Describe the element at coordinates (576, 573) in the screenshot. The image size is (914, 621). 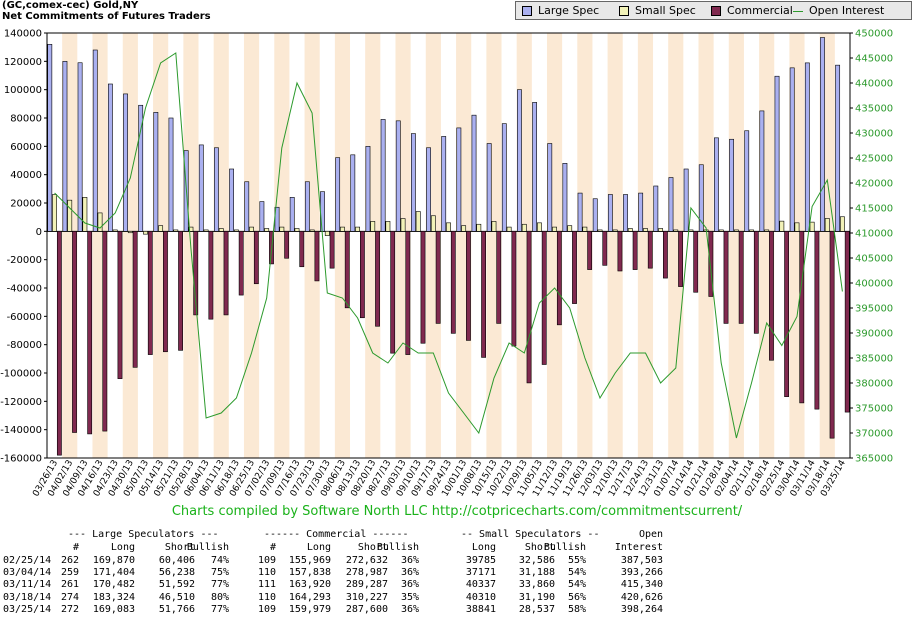
I see `table-cell: 54%` at that location.